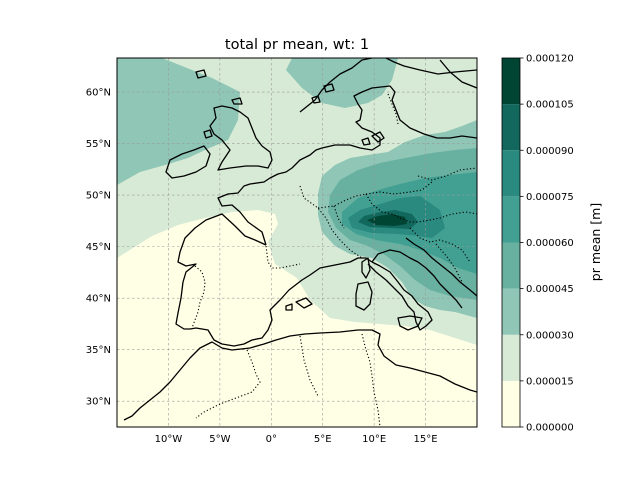  Describe the element at coordinates (550, 151) in the screenshot. I see `colorbar-tick-label: 0.000090` at that location.